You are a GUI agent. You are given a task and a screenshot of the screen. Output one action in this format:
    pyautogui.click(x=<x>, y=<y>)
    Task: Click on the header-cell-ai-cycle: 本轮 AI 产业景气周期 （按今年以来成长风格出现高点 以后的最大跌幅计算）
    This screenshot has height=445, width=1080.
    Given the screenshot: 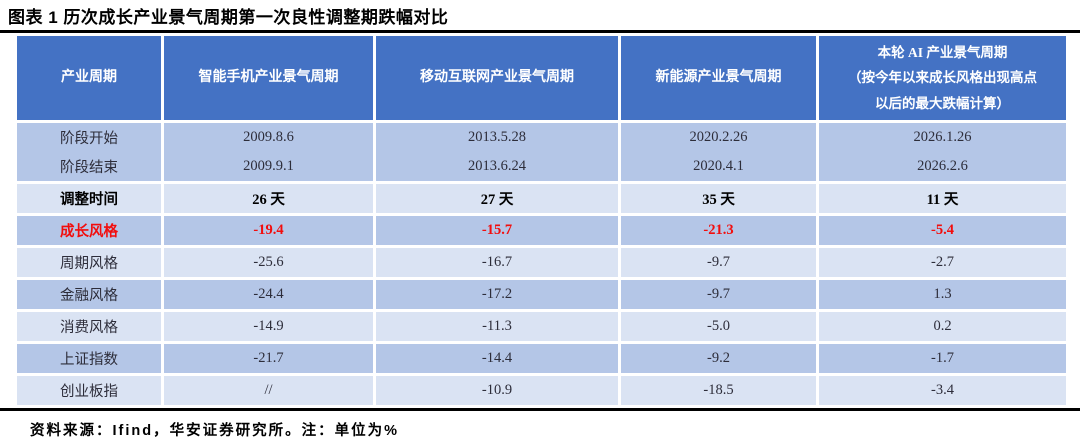 What is the action you would take?
    pyautogui.click(x=942, y=78)
    